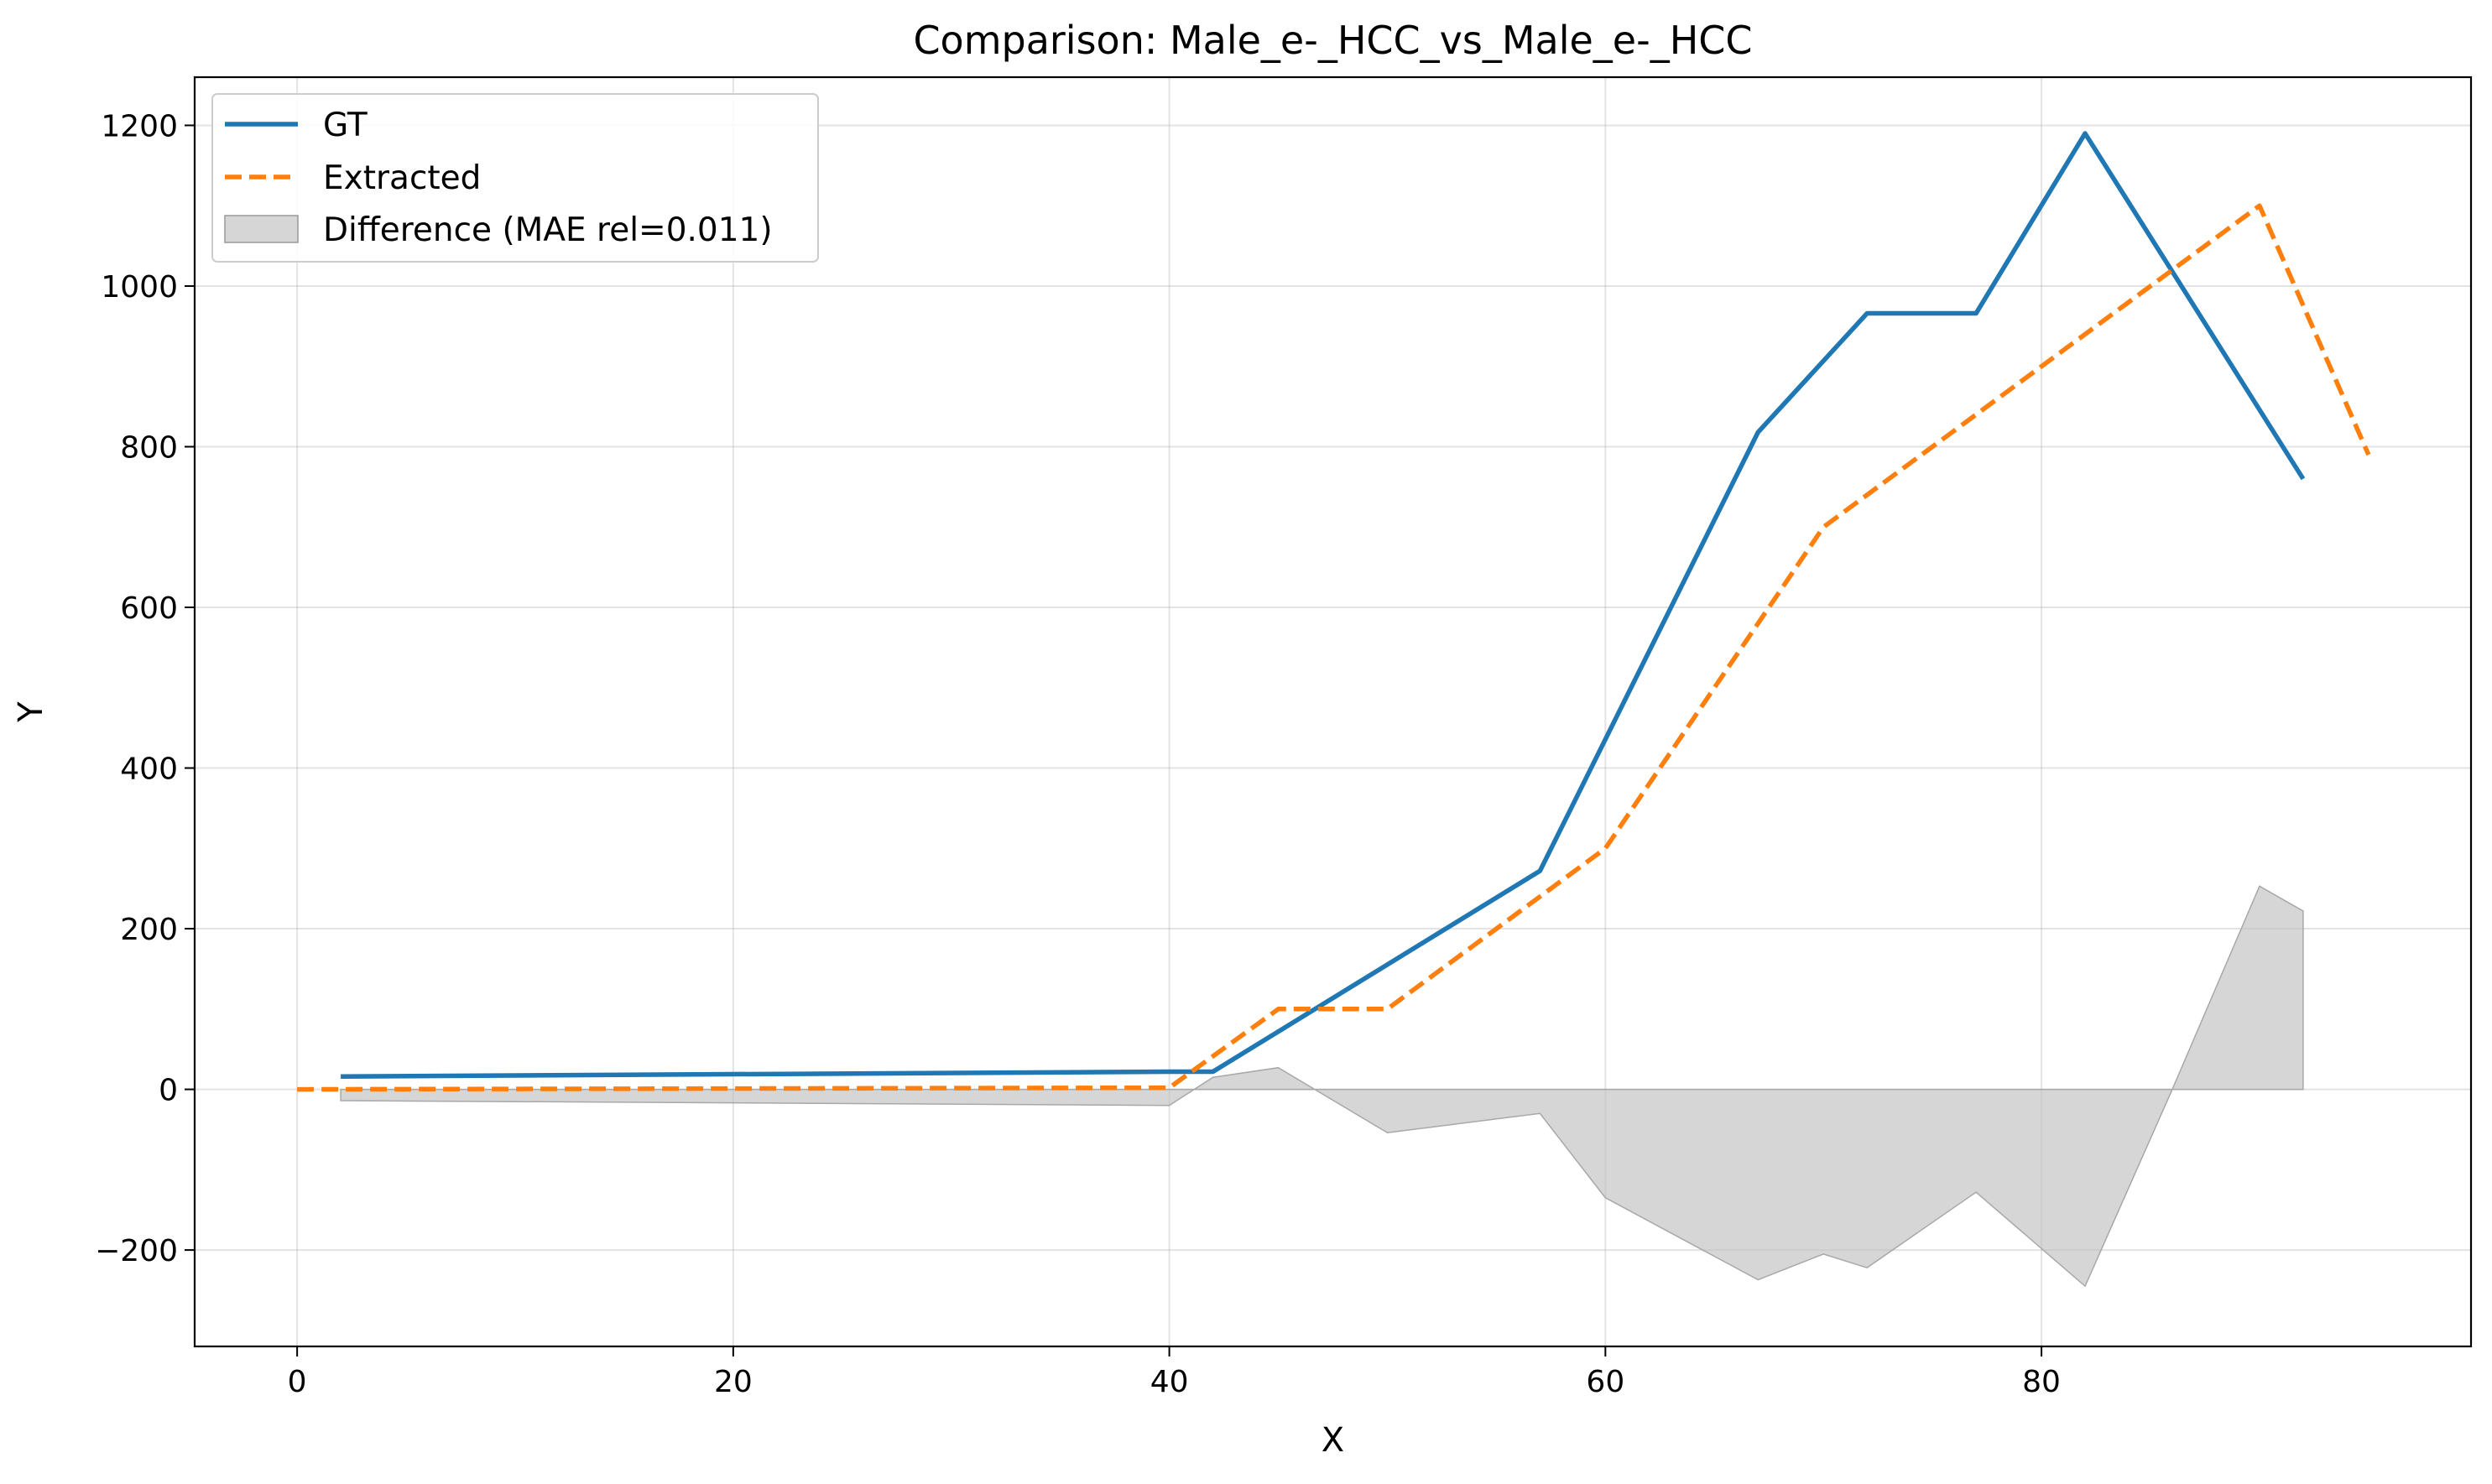  I want to click on legend-label-gt: GT, so click(346, 125).